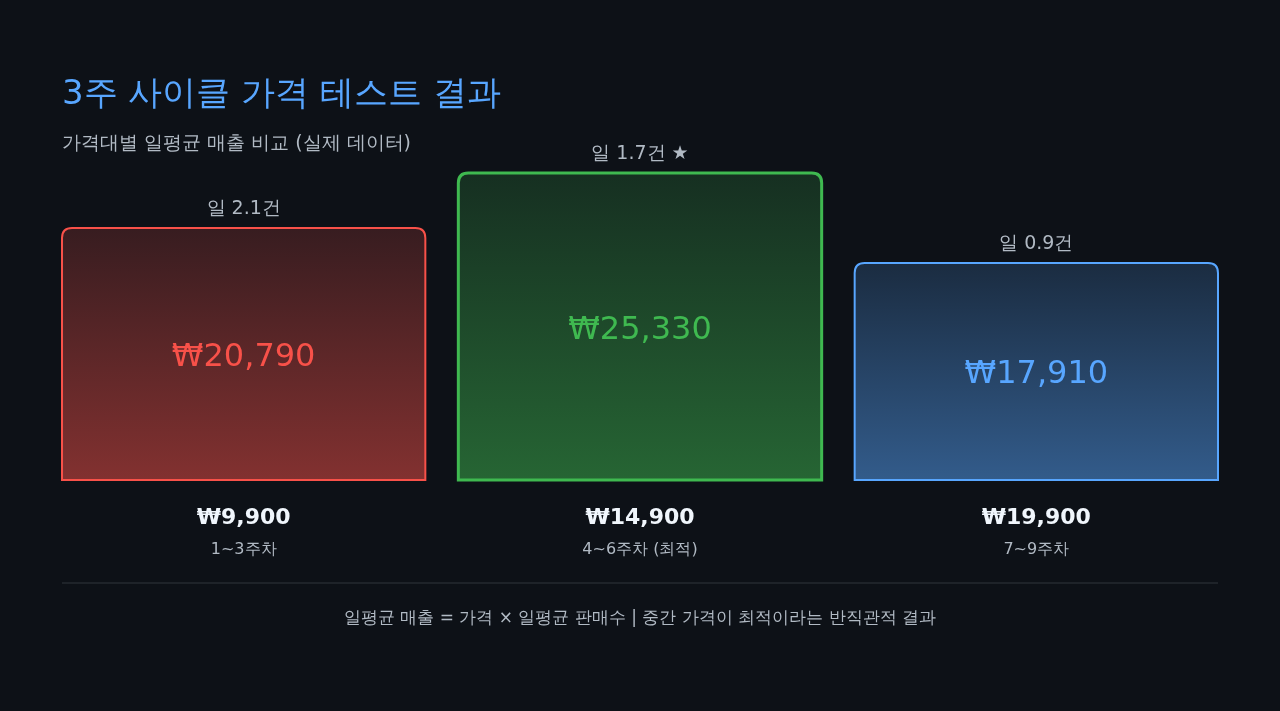  I want to click on x-tick-label: ₩14,900 4~6주차 (최적), so click(640, 531).